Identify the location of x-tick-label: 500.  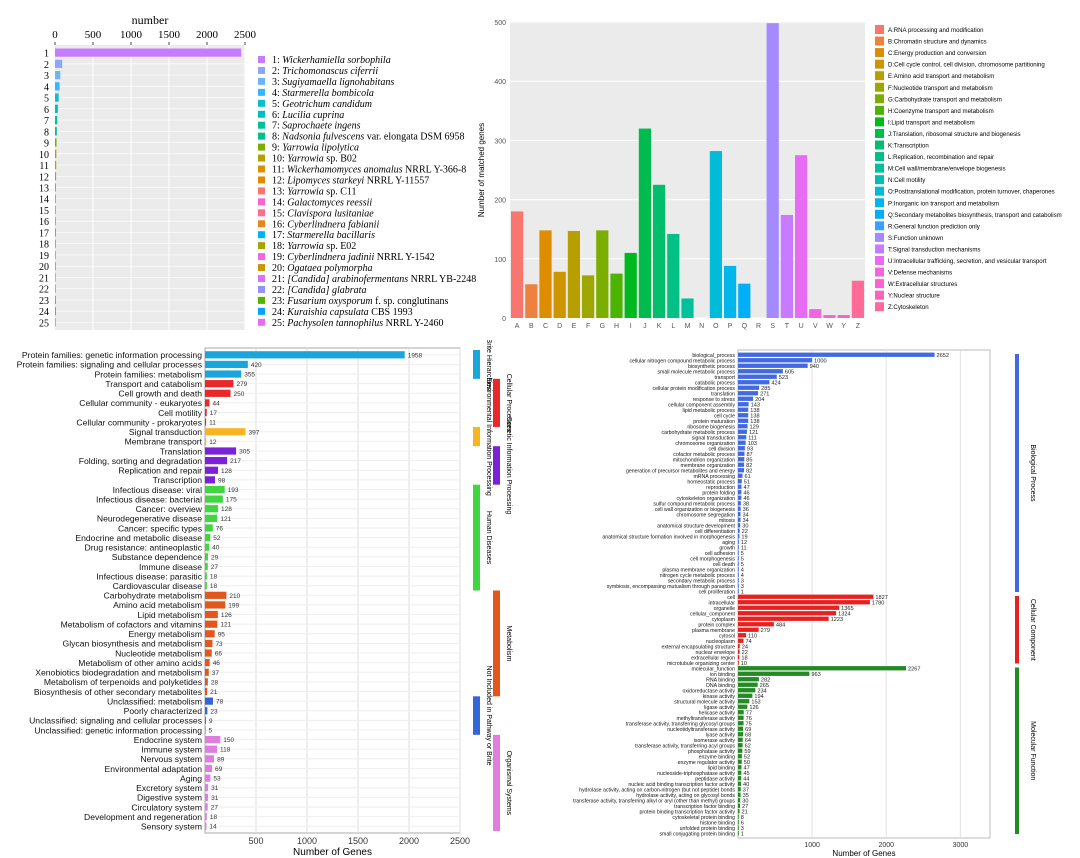
(255, 841).